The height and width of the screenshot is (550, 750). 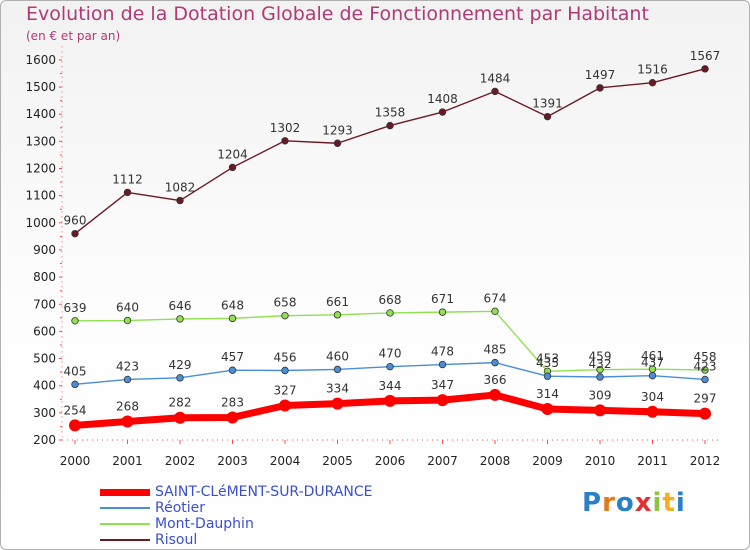 I want to click on data-label: 1408, so click(x=442, y=99).